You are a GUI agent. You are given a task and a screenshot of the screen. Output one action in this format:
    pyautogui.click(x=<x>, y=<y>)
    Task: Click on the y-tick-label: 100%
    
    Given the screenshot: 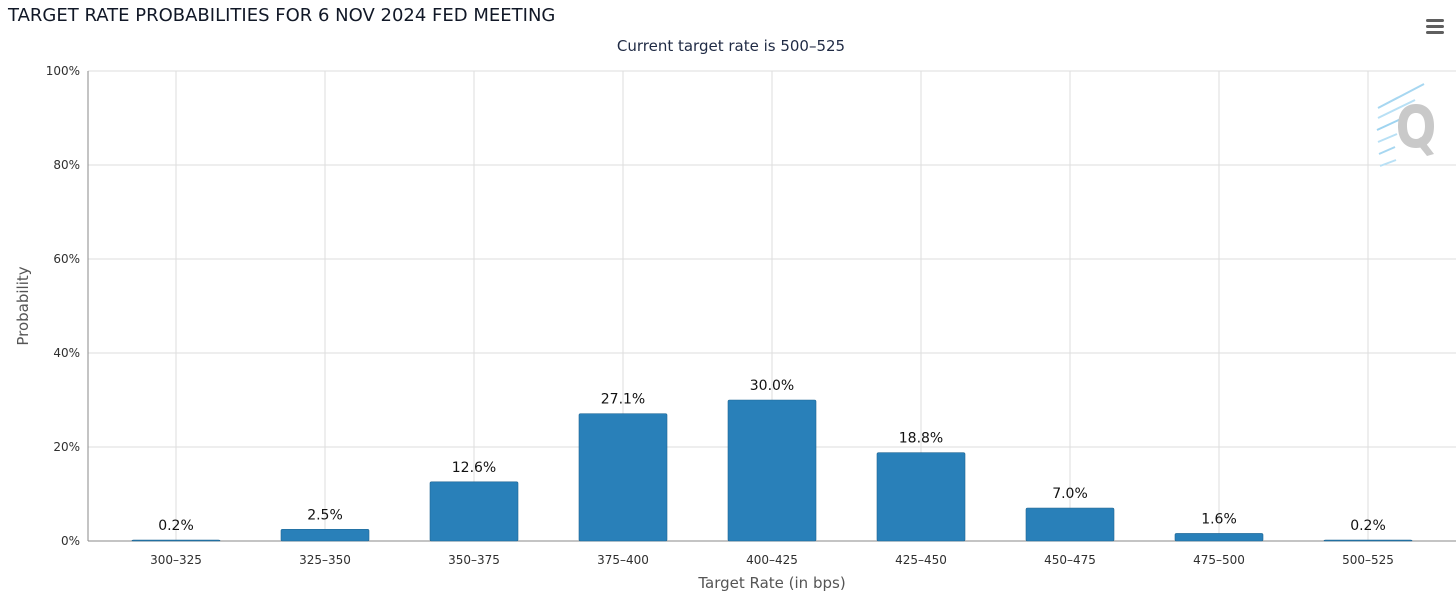 What is the action you would take?
    pyautogui.click(x=63, y=71)
    